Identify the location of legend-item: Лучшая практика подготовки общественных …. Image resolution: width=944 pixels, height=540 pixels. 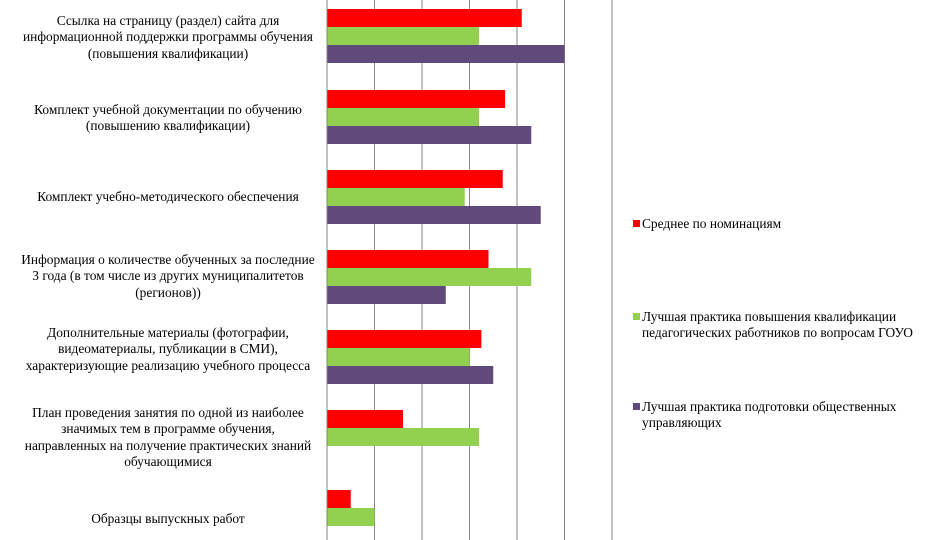
(783, 415).